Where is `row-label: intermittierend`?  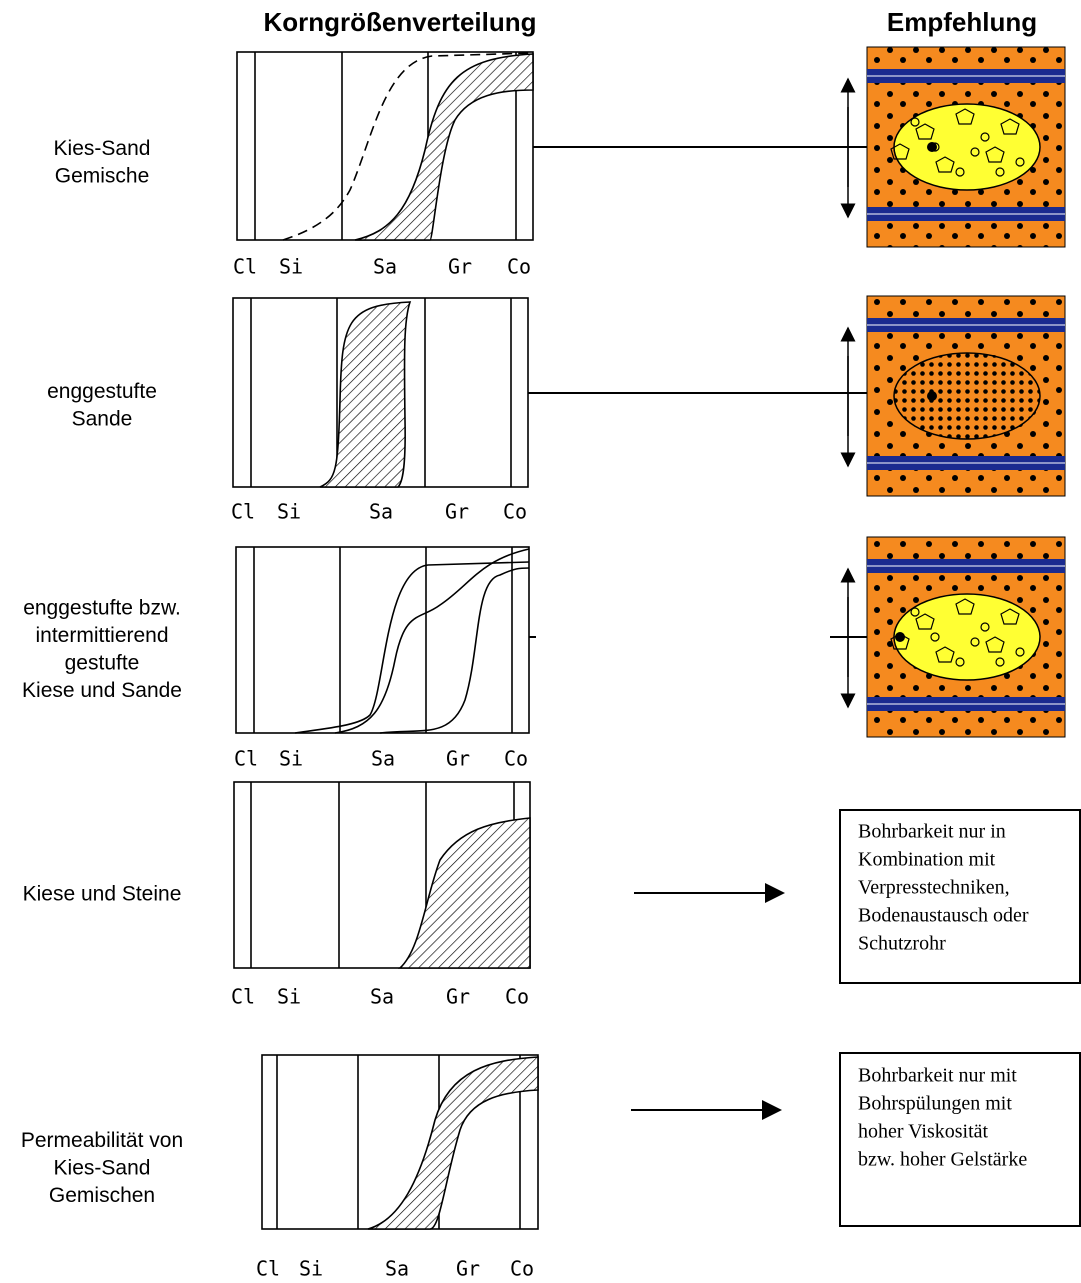 row-label: intermittierend is located at coordinates (101, 635).